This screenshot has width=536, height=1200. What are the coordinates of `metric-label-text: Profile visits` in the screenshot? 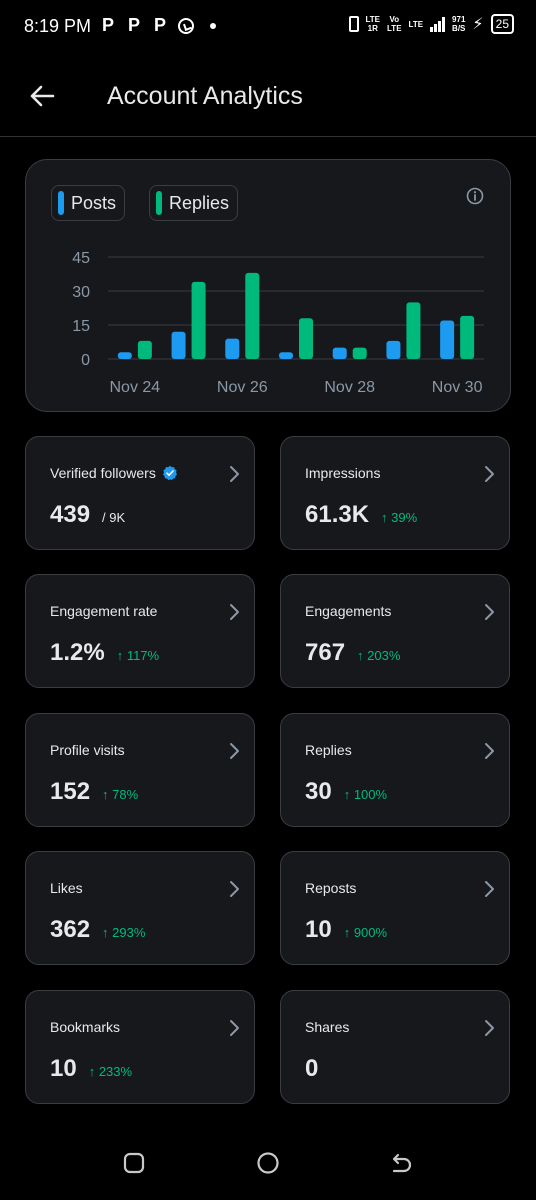 It's located at (87, 750).